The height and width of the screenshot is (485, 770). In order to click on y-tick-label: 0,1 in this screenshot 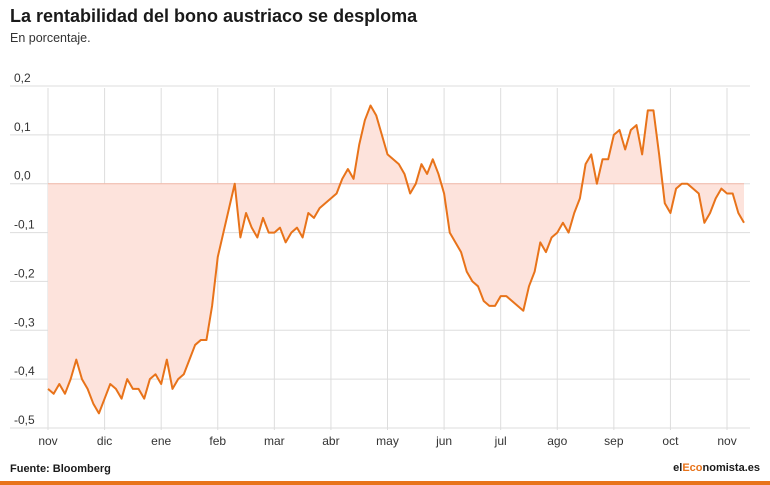, I will do `click(22, 127)`.